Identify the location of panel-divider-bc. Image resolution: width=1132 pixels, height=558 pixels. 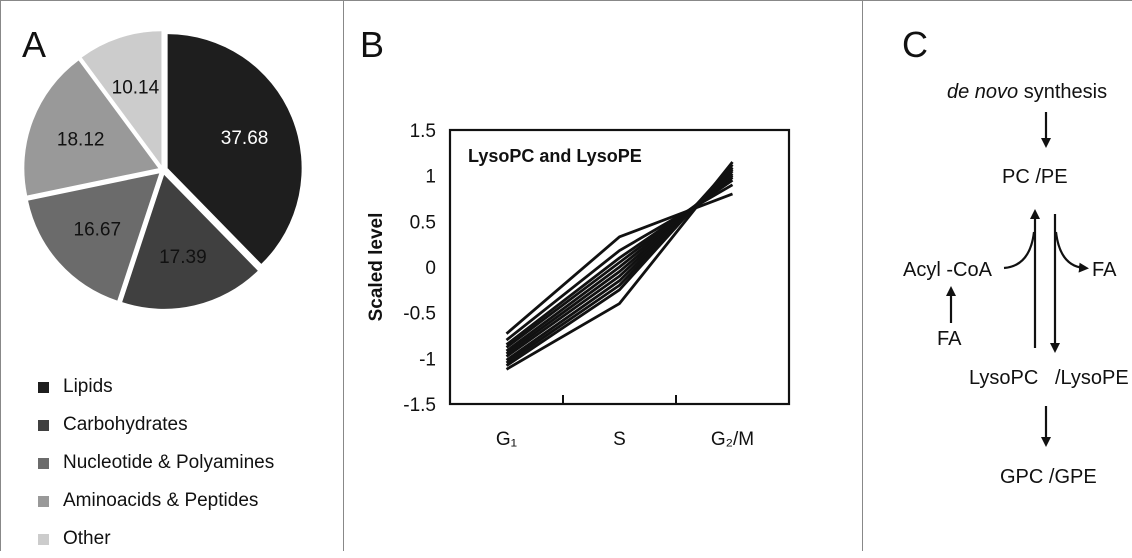
(862, 275).